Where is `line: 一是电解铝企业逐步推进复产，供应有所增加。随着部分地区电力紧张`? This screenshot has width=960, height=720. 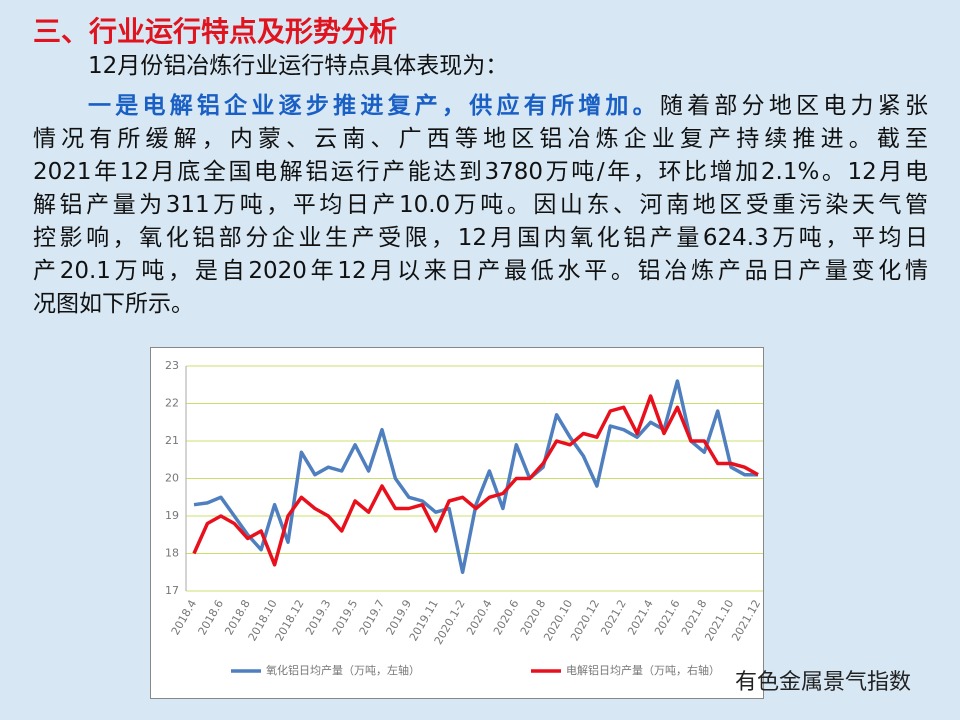
line: 一是电解铝企业逐步推进复产，供应有所增加。随着部分地区电力紧张 is located at coordinates (480, 106).